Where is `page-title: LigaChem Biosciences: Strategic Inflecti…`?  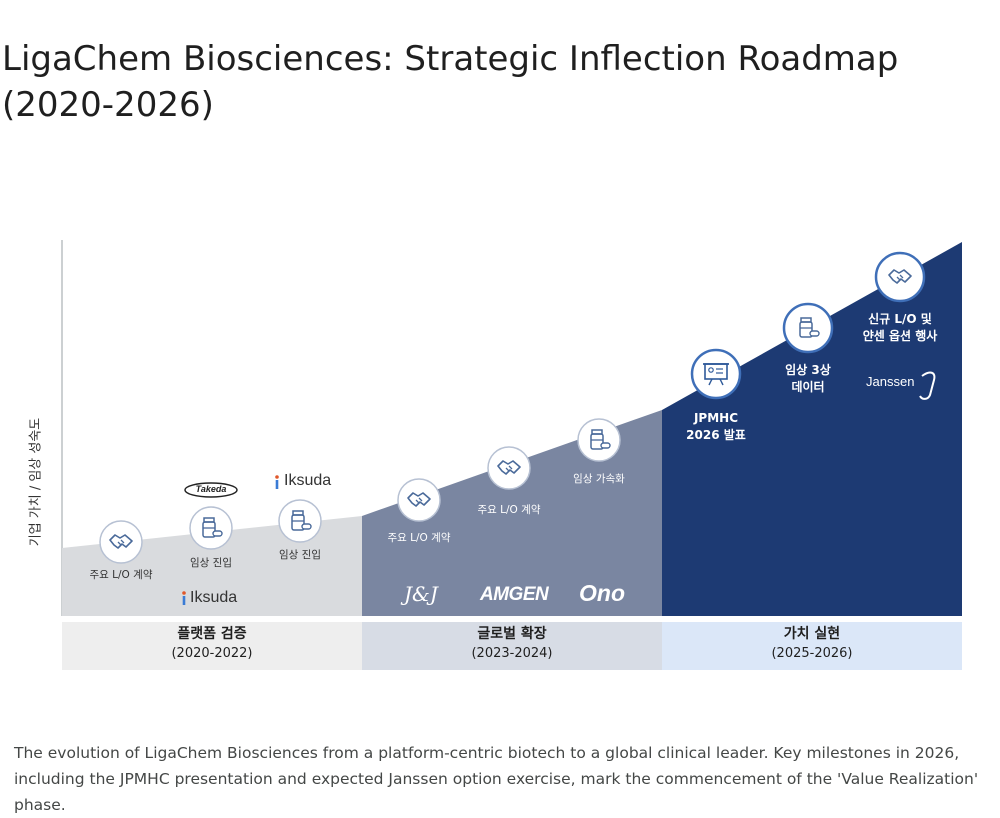
page-title: LigaChem Biosciences: Strategic Inflecti… is located at coordinates (450, 82).